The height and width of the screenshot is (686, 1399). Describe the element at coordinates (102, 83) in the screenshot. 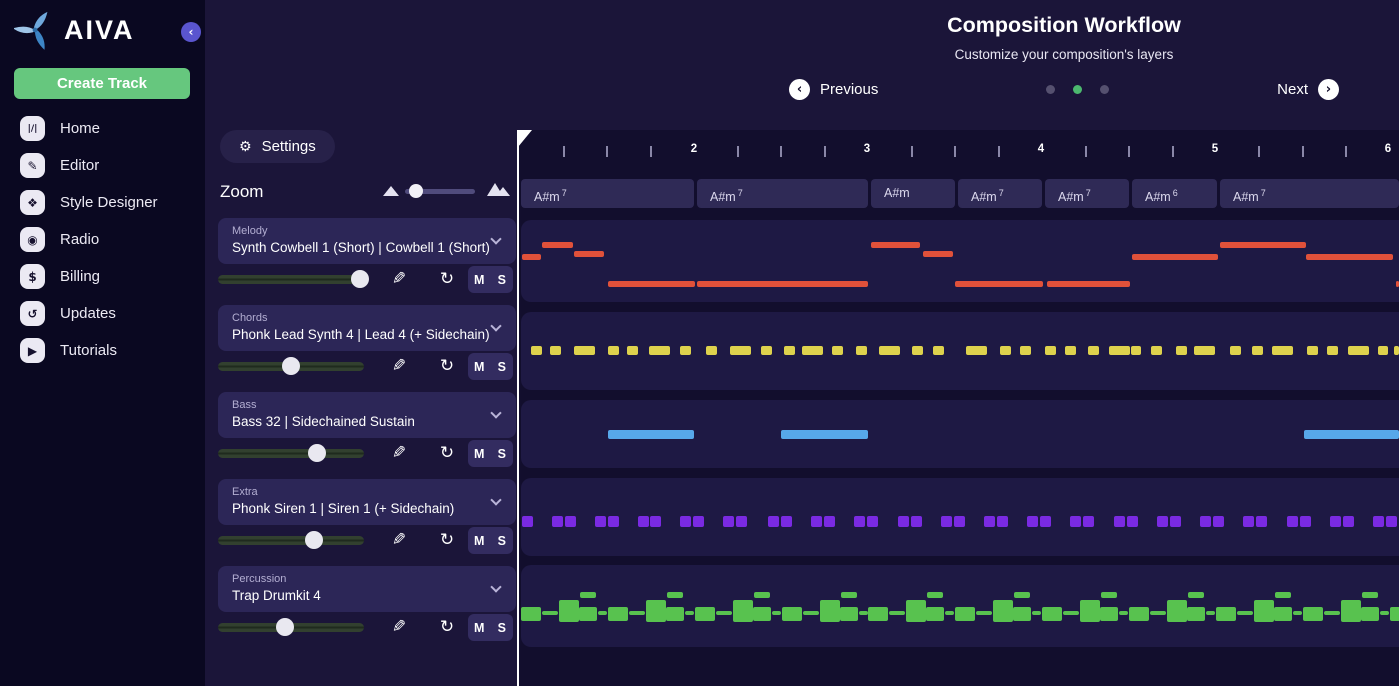

I see `create-track-button: Create Track` at that location.